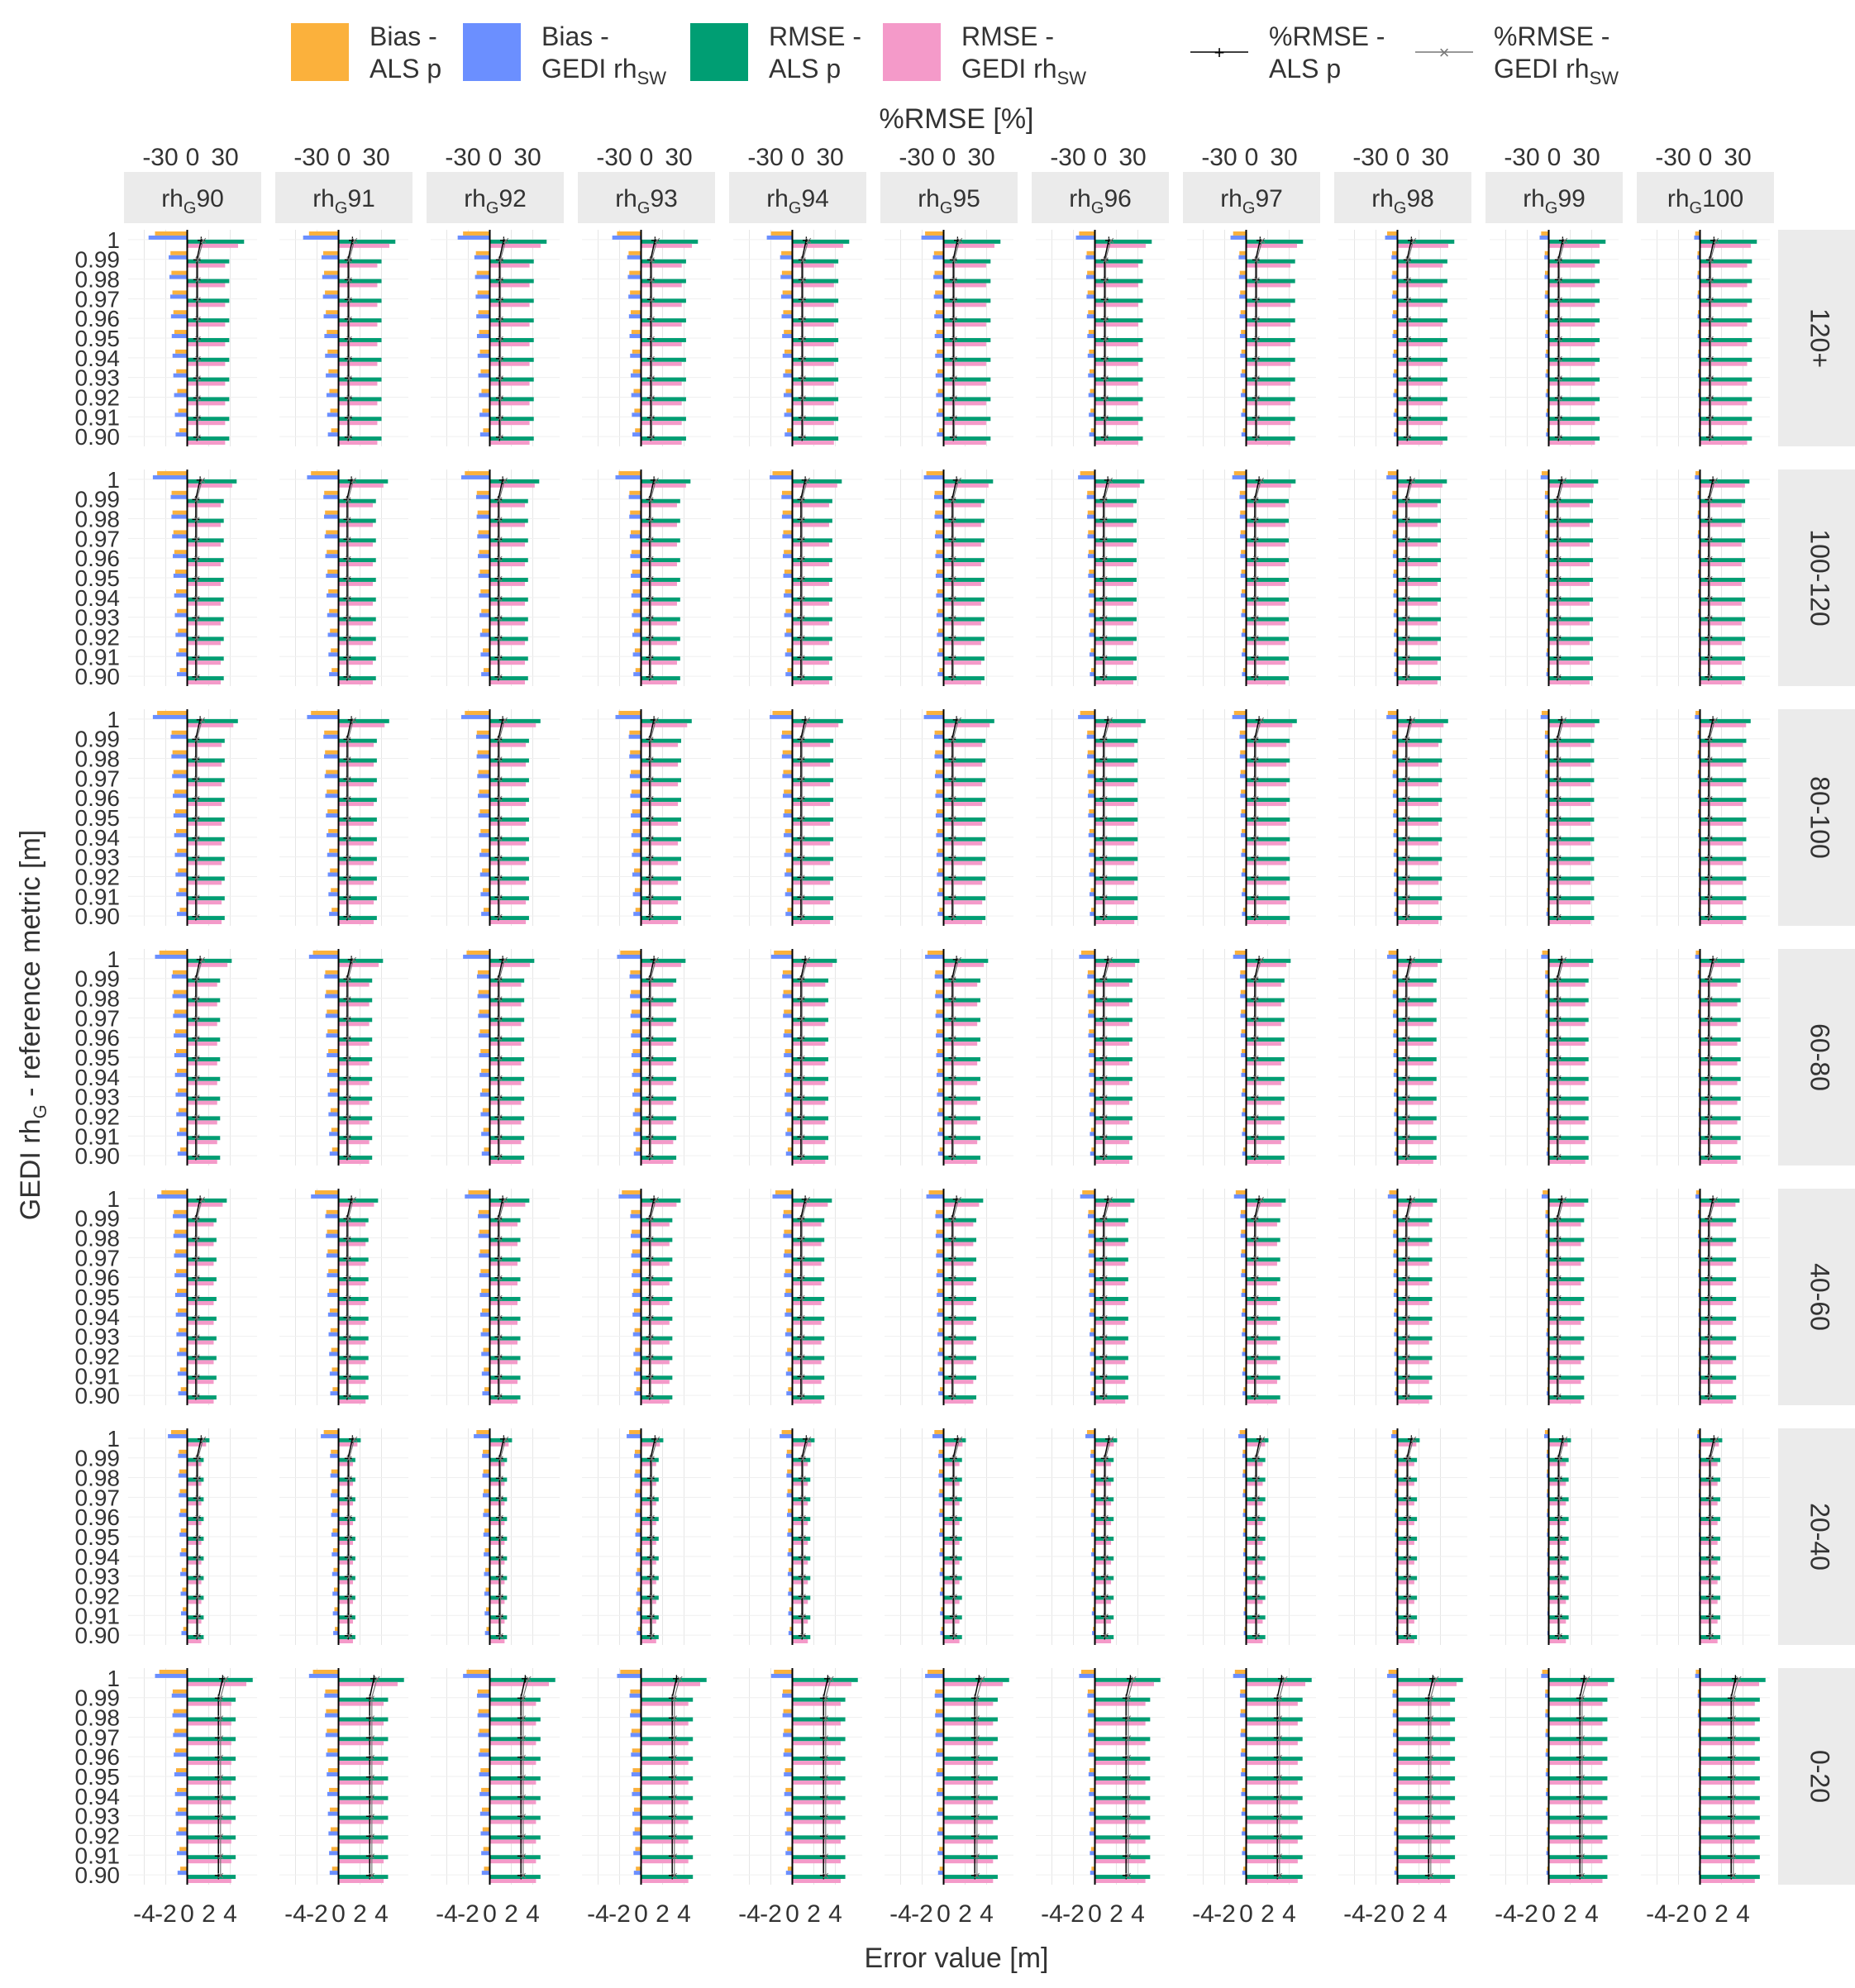 The height and width of the screenshot is (1988, 1855). What do you see at coordinates (343, 338) in the screenshot?
I see `panel-r0-c1: +++++++++++×××××××××××` at bounding box center [343, 338].